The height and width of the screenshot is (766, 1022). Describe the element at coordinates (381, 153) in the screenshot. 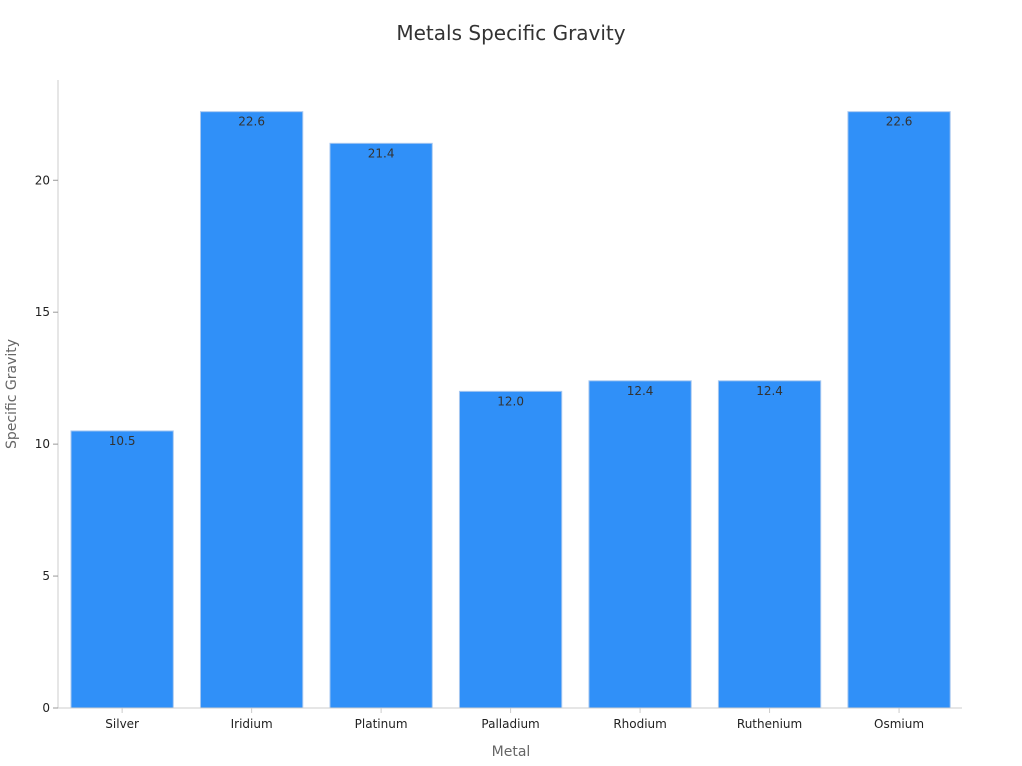

I see `data-label-platinum: 21.4` at that location.